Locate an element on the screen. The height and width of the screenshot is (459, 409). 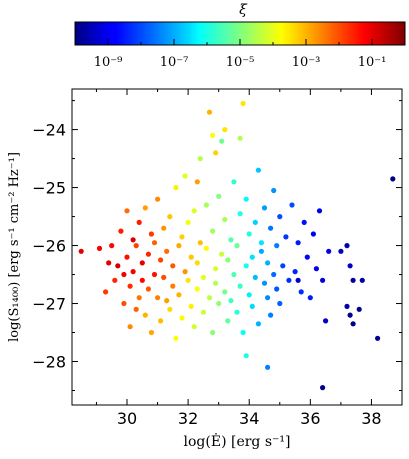
colorbar-ticks: 10⁻⁹ 10⁻⁷ 10⁻⁵ 10⁻³ 10⁻¹ is located at coordinates (240, 54).